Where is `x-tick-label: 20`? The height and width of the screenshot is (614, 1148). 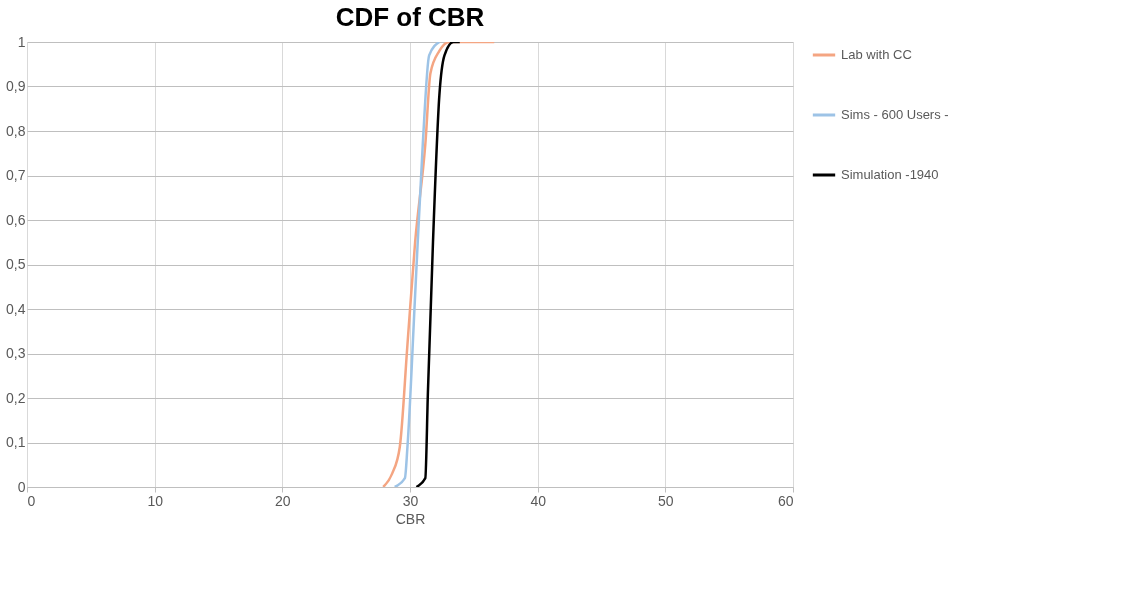
x-tick-label: 20 is located at coordinates (283, 500).